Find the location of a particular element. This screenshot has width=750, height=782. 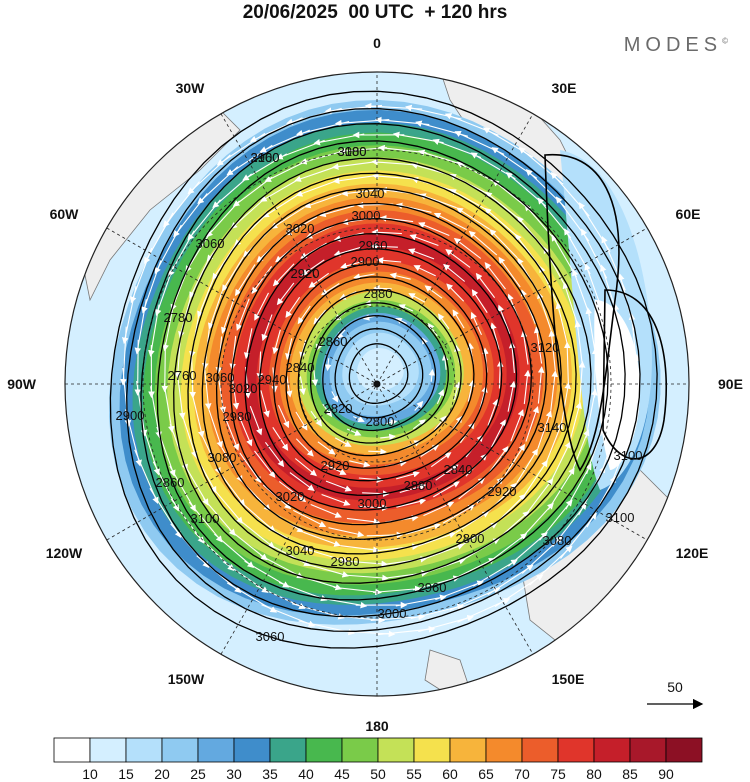

brand-name: MODES is located at coordinates (673, 45).